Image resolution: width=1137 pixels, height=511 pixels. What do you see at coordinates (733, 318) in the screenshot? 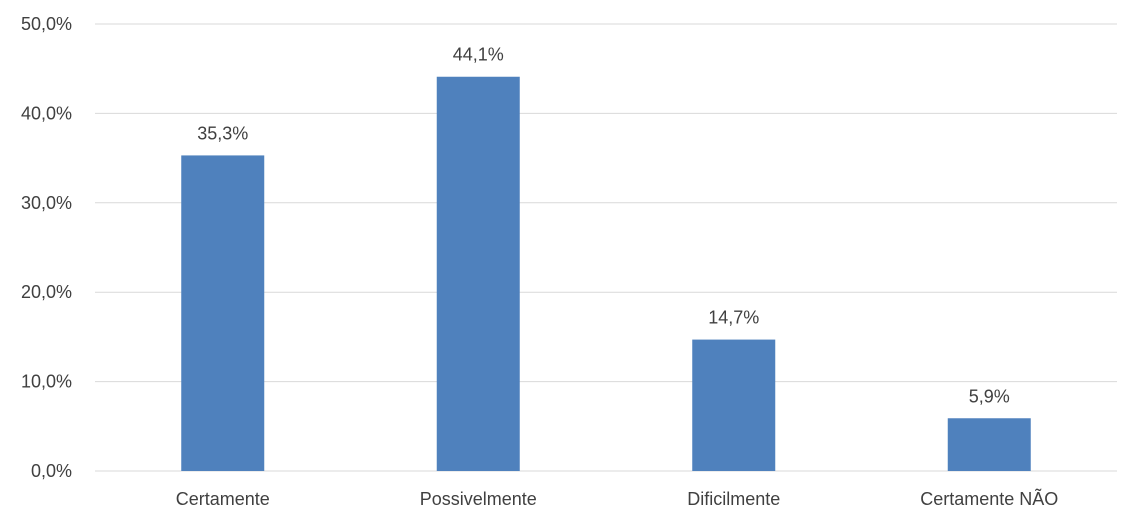
I see `bar-data-label: 14,7%` at bounding box center [733, 318].